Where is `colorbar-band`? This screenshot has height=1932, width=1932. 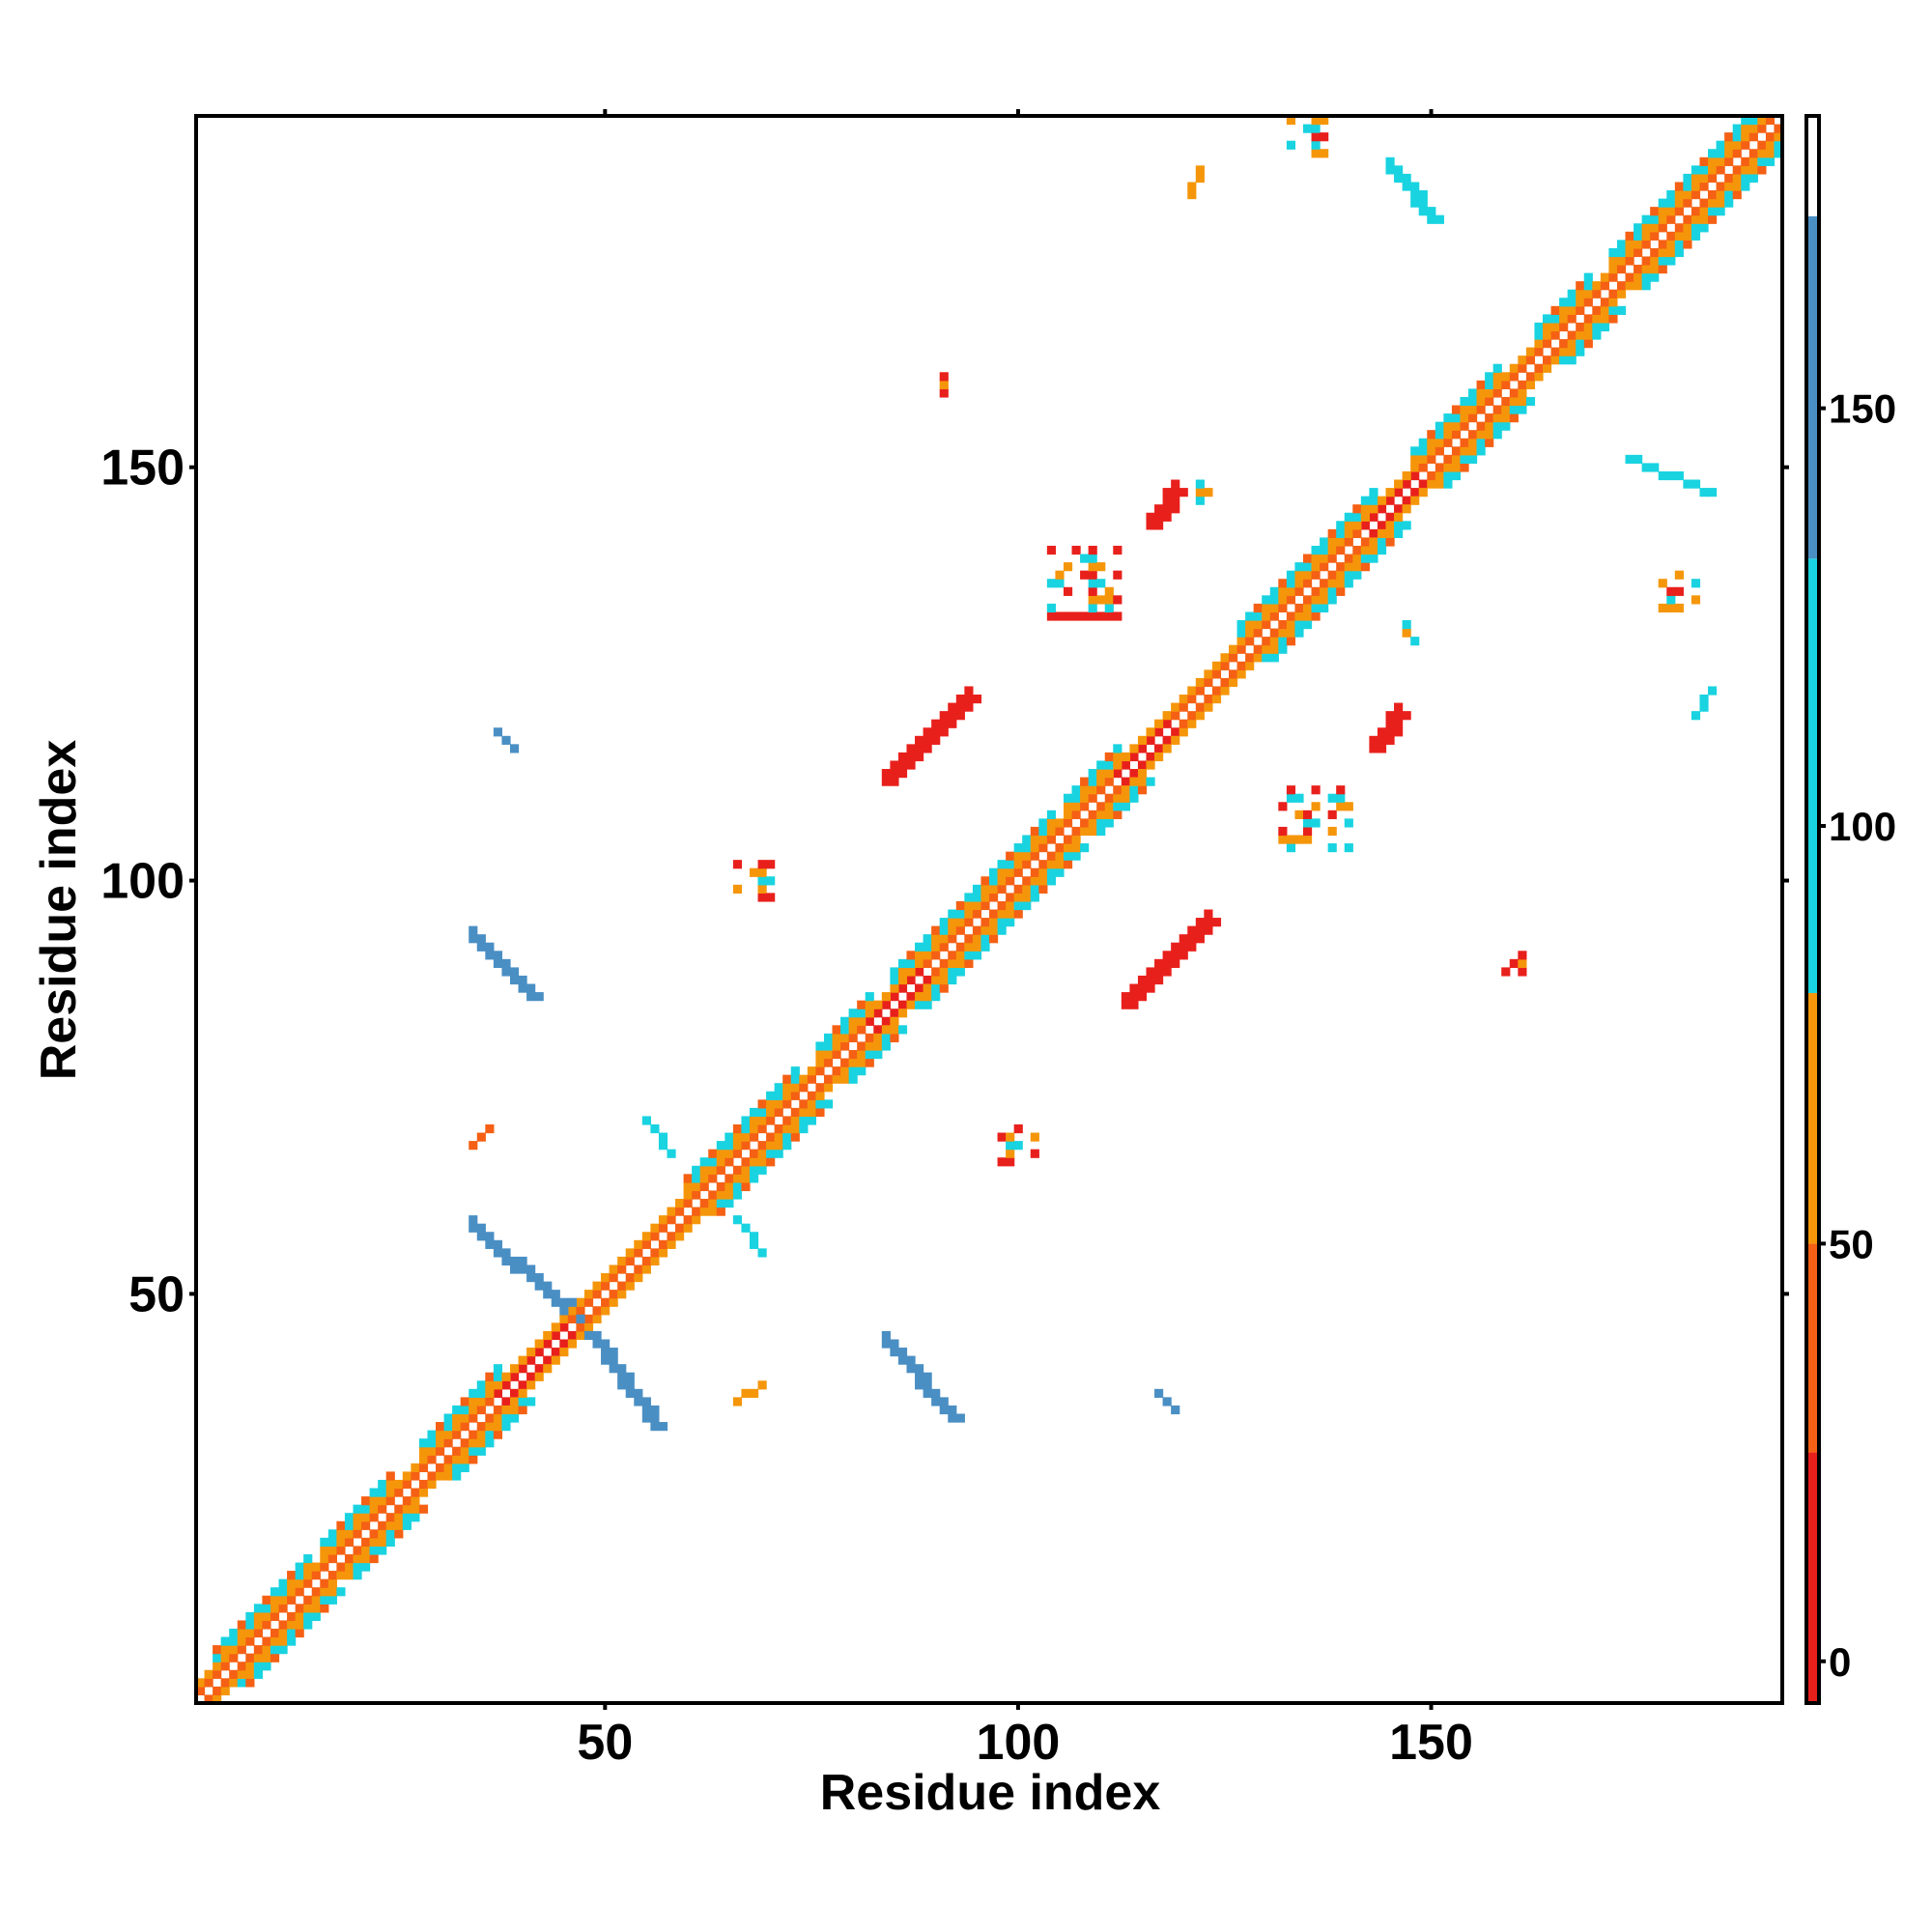 colorbar-band is located at coordinates (1812, 387).